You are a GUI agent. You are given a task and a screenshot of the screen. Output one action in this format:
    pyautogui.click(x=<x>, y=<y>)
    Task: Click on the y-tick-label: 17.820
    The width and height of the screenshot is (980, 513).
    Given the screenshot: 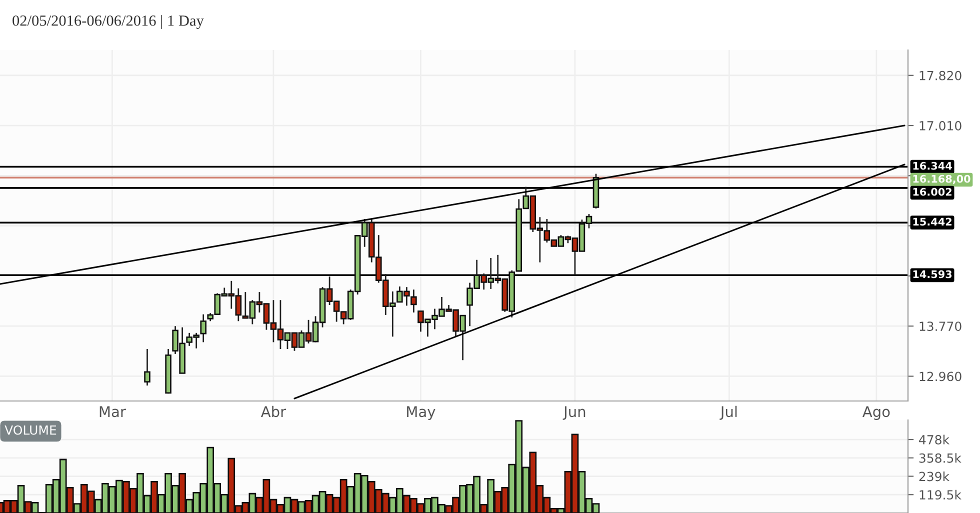 What is the action you would take?
    pyautogui.click(x=941, y=75)
    